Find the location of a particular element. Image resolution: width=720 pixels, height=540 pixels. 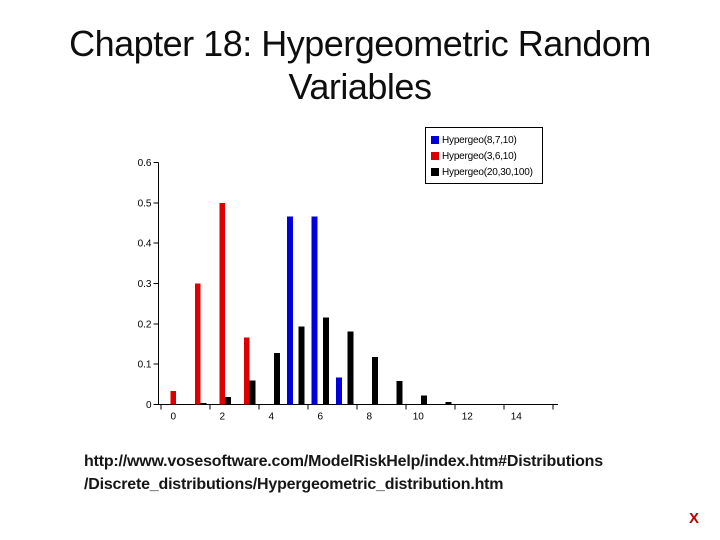

legend-label: Hypergeo(20,30,100) is located at coordinates (487, 172).